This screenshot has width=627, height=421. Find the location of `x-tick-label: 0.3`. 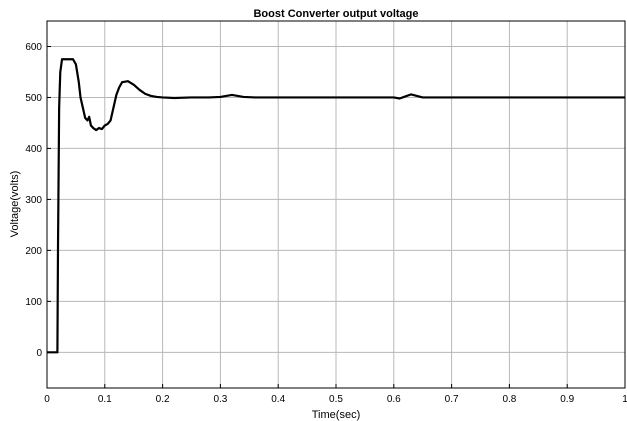

x-tick-label: 0.3 is located at coordinates (220, 399).